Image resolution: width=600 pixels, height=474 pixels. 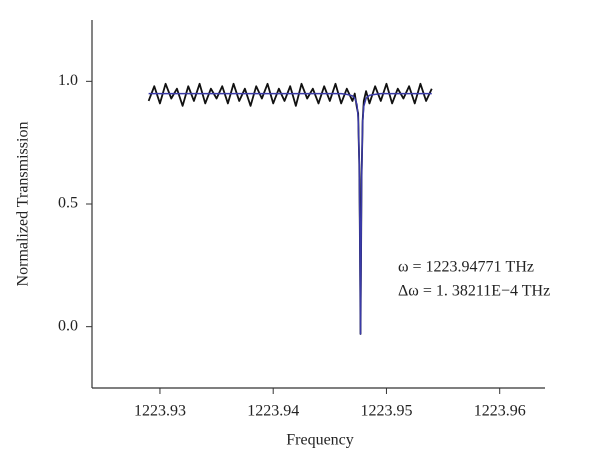 What do you see at coordinates (386, 411) in the screenshot?
I see `x-tick-label: 1223.95` at bounding box center [386, 411].